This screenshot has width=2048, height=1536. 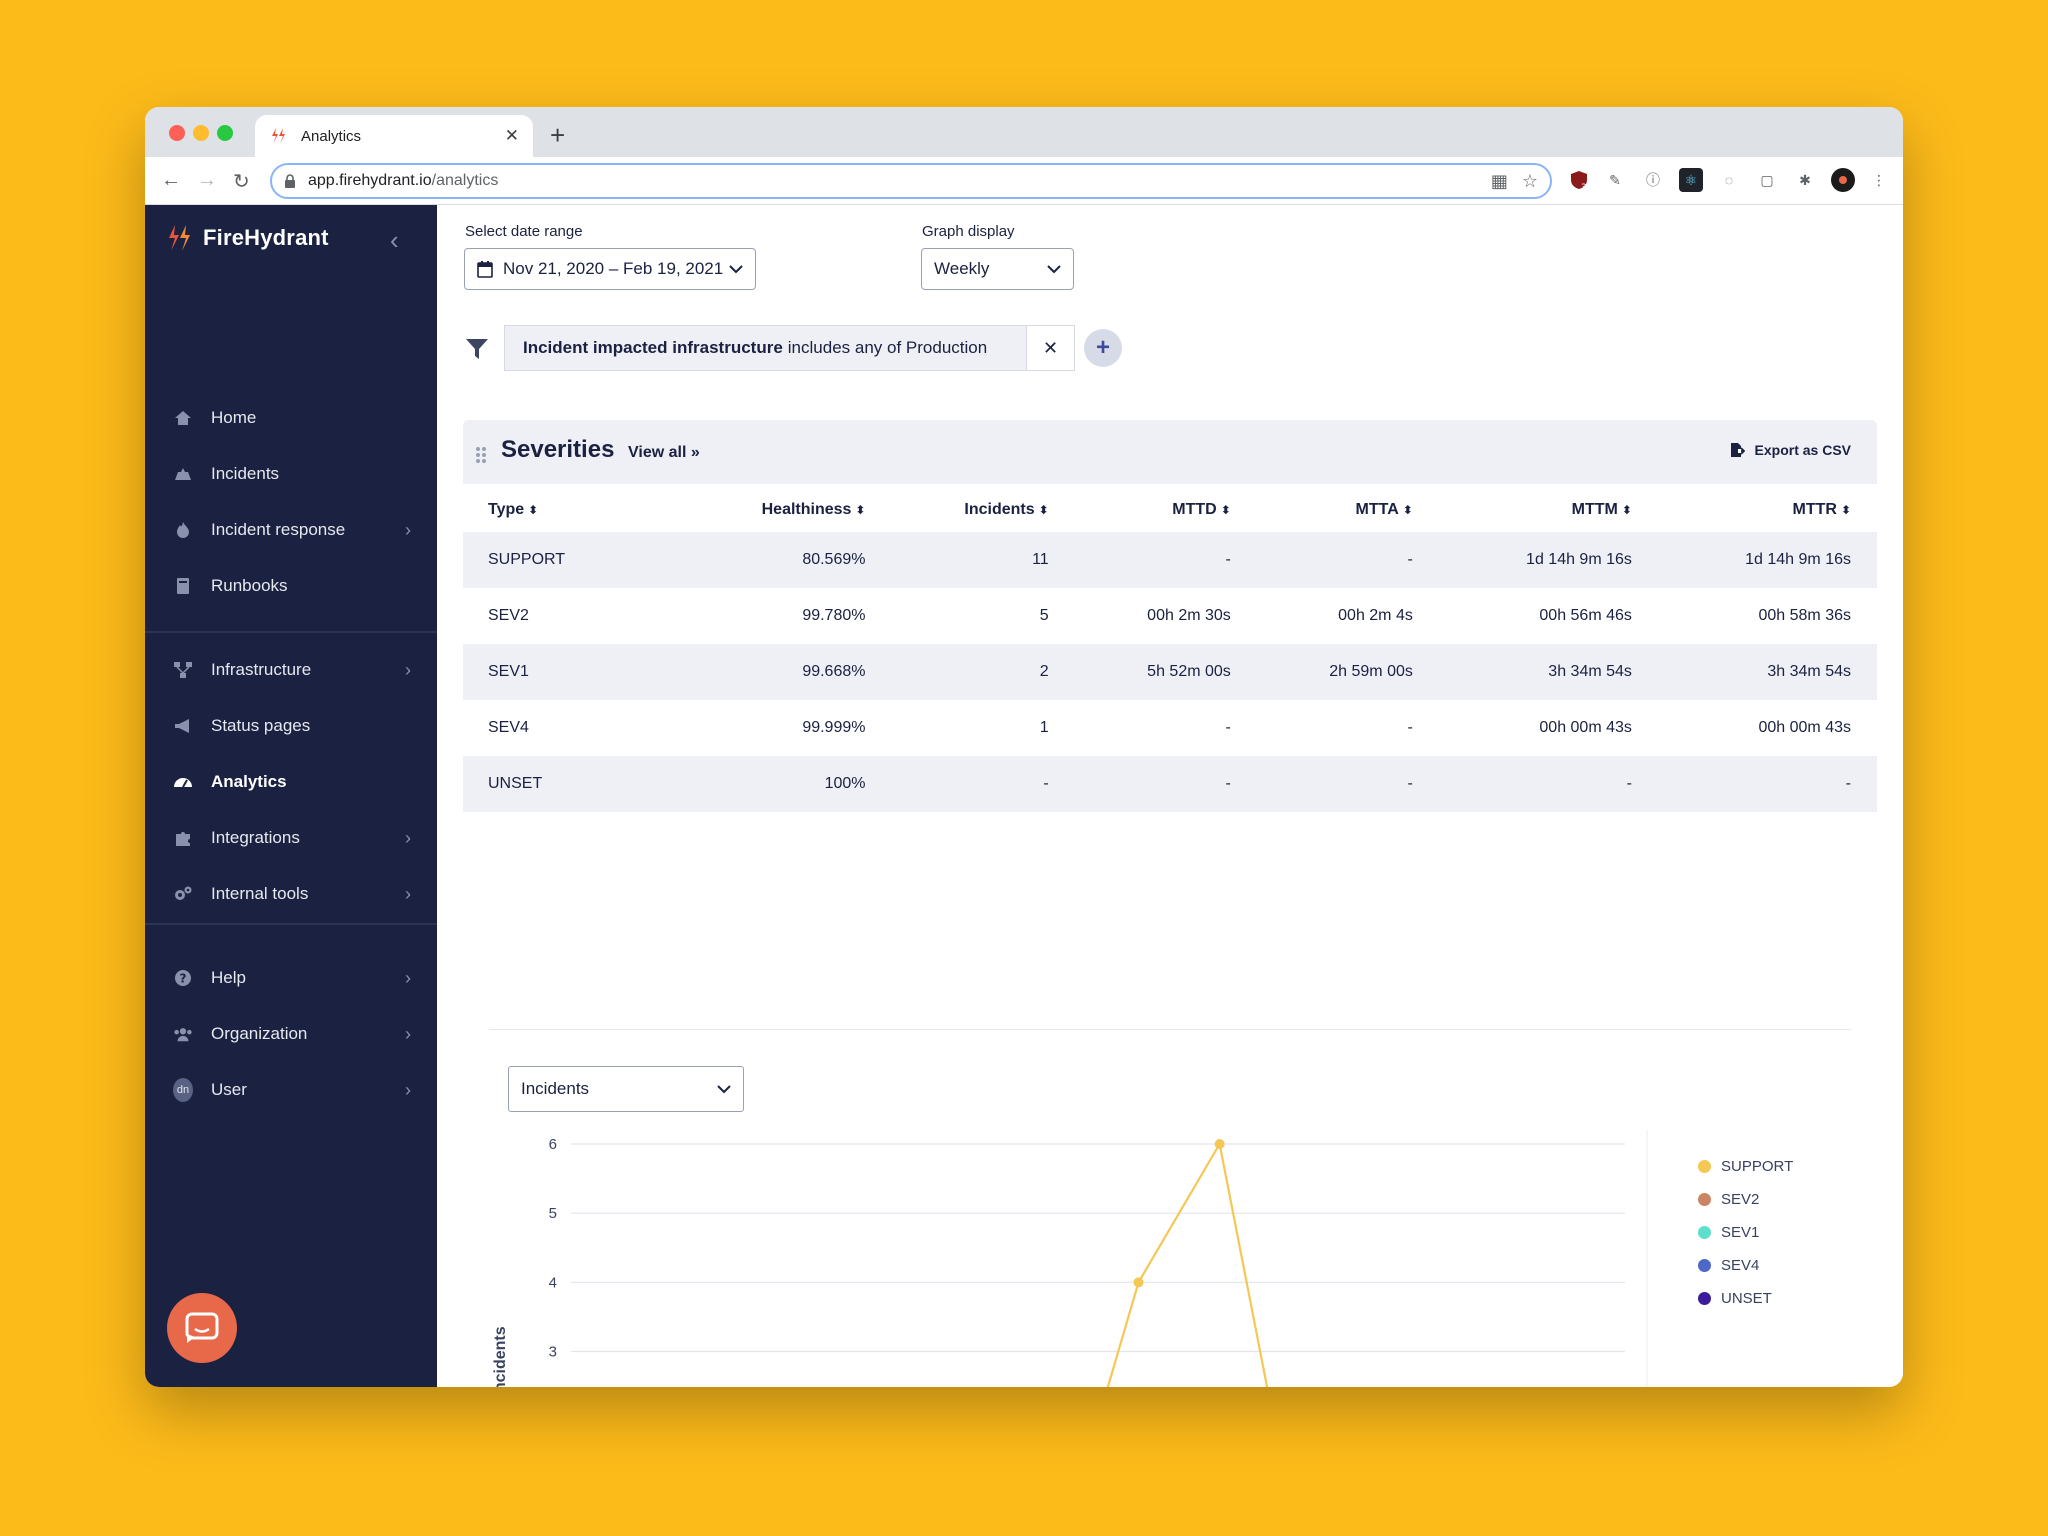 I want to click on sidebar-item-integrations: Integrations ›, so click(x=291, y=838).